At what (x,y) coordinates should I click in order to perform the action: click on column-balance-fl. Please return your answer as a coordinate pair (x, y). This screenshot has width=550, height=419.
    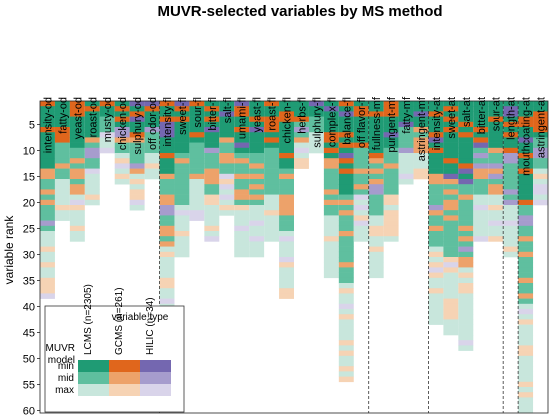
    Looking at the image, I should click on (346, 242).